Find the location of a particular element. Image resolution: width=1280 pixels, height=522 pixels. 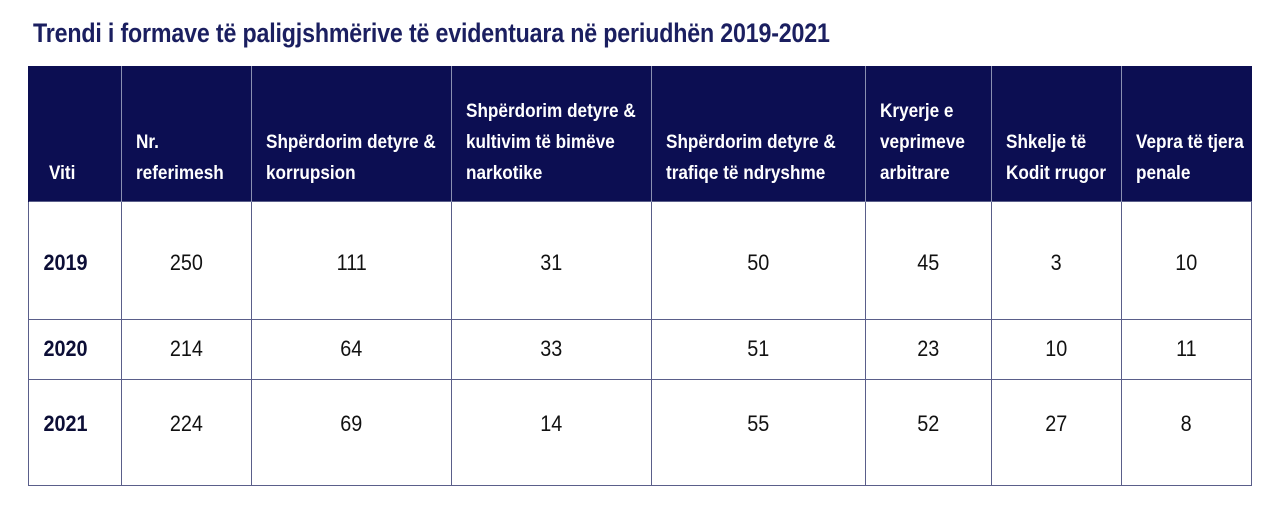

table-cell: 214 is located at coordinates (186, 349).